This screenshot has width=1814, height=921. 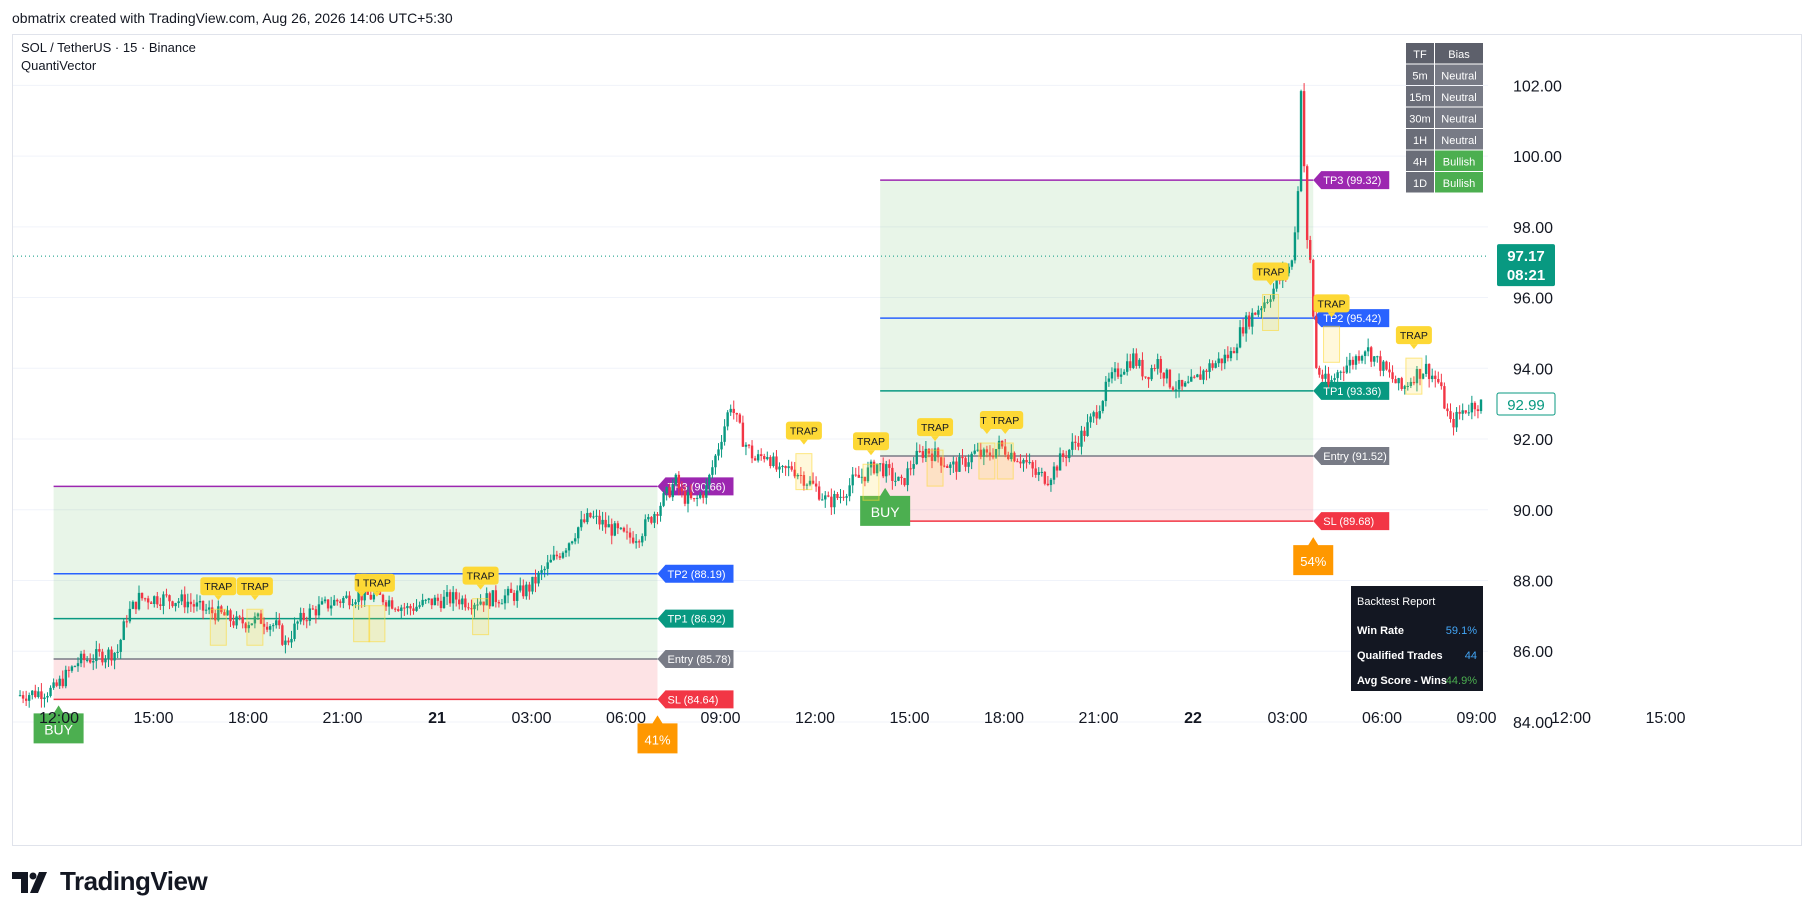 What do you see at coordinates (720, 718) in the screenshot?
I see `x-tick-label: 09:00` at bounding box center [720, 718].